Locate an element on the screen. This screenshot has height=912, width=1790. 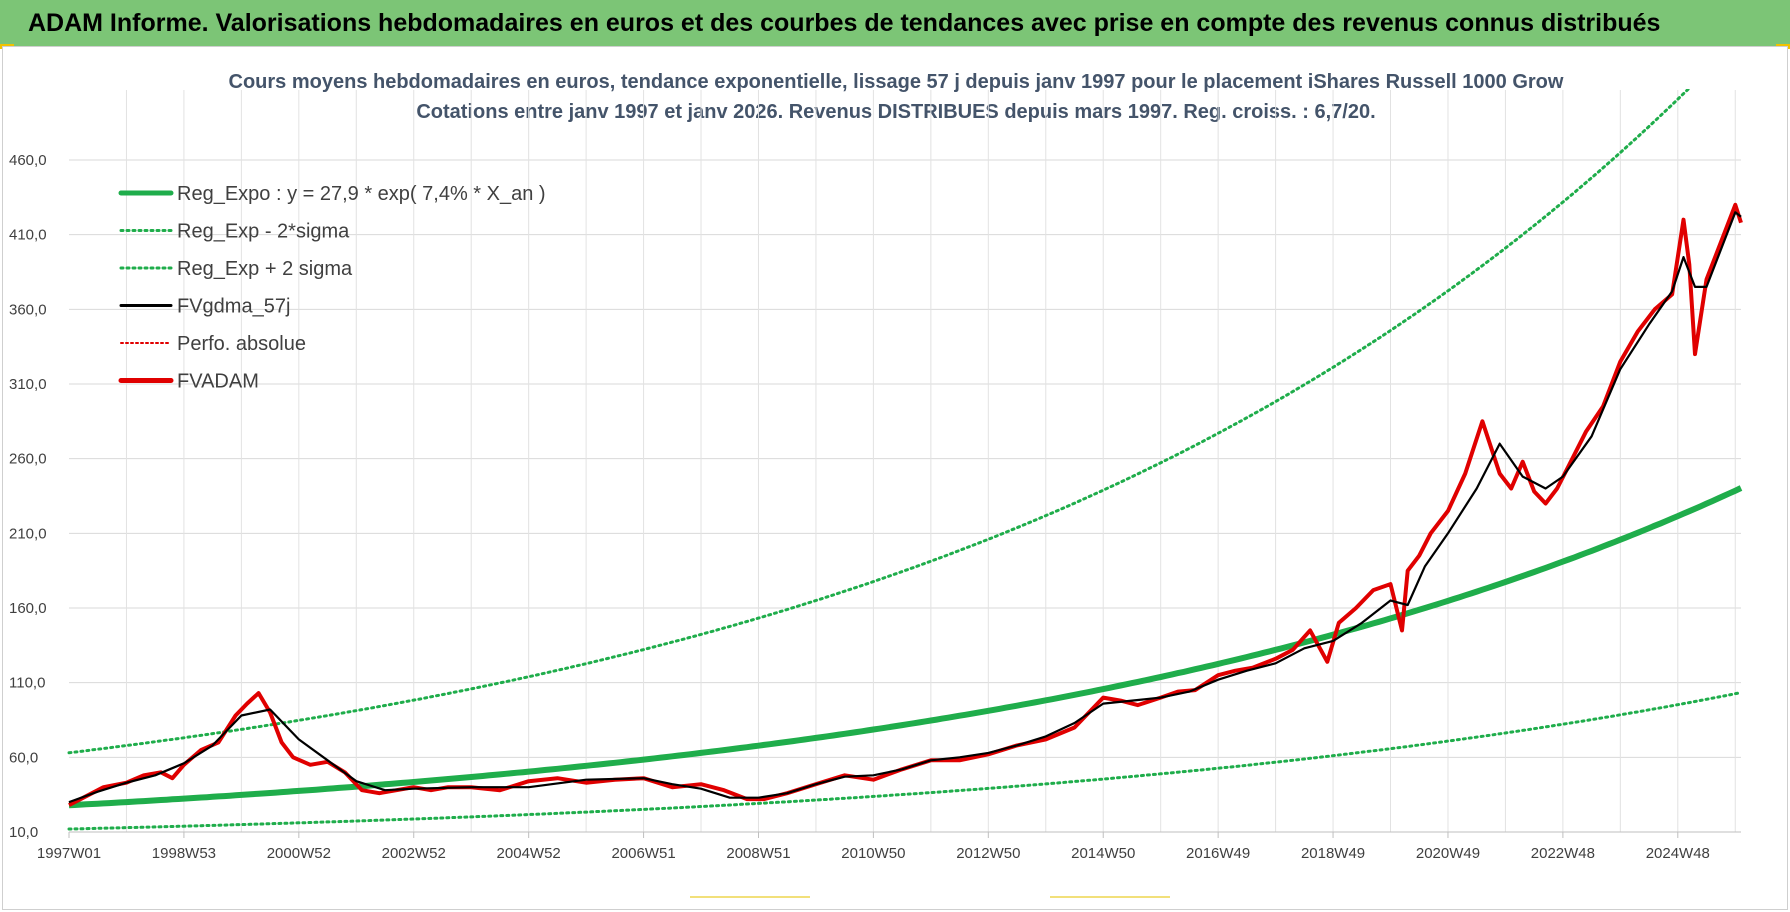
legend-label: FVADAM is located at coordinates (218, 382).